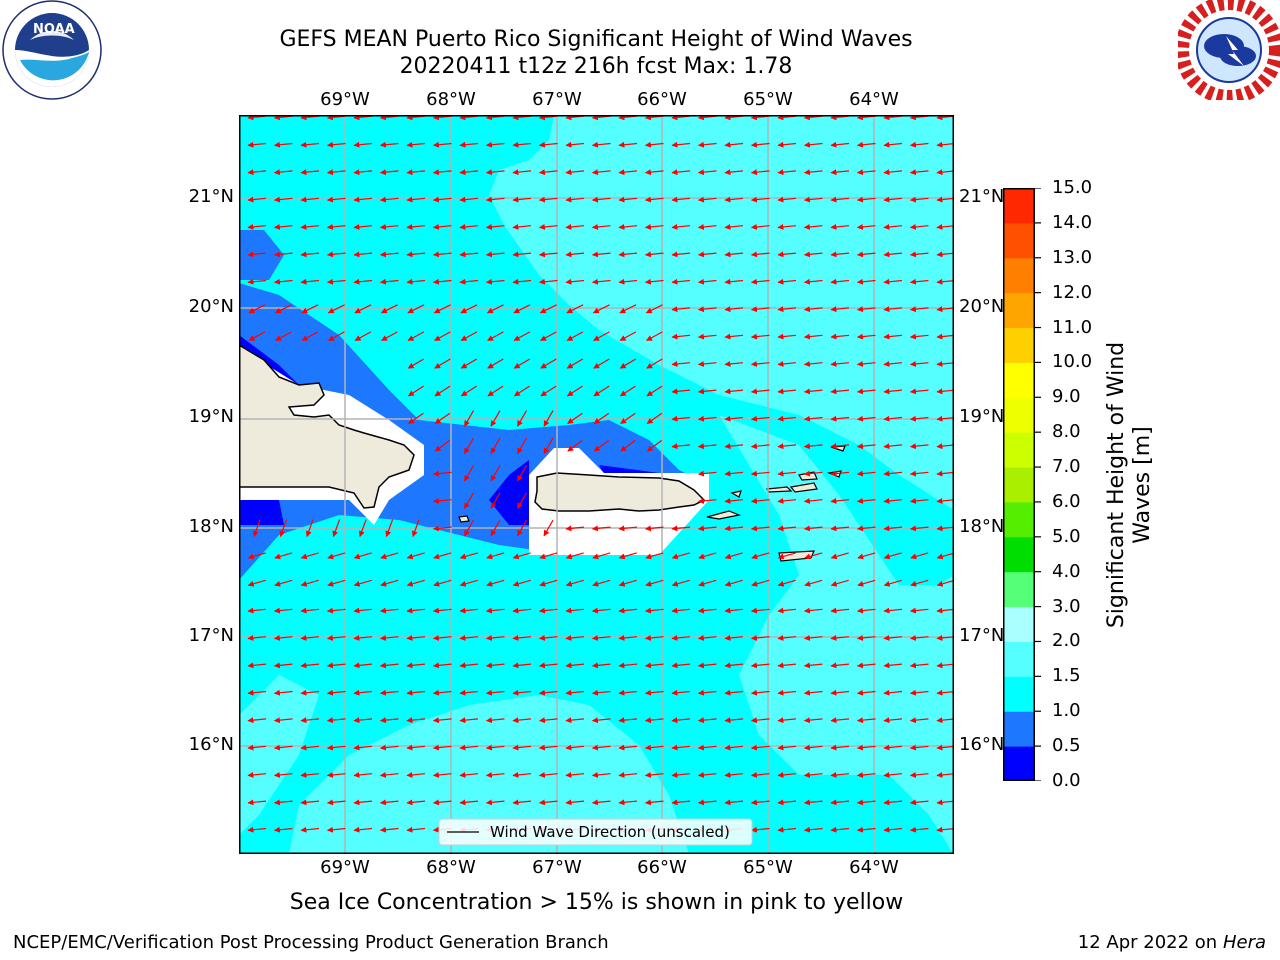 This screenshot has height=960, width=1280. What do you see at coordinates (1244, 942) in the screenshot?
I see `footer-host: Hera` at bounding box center [1244, 942].